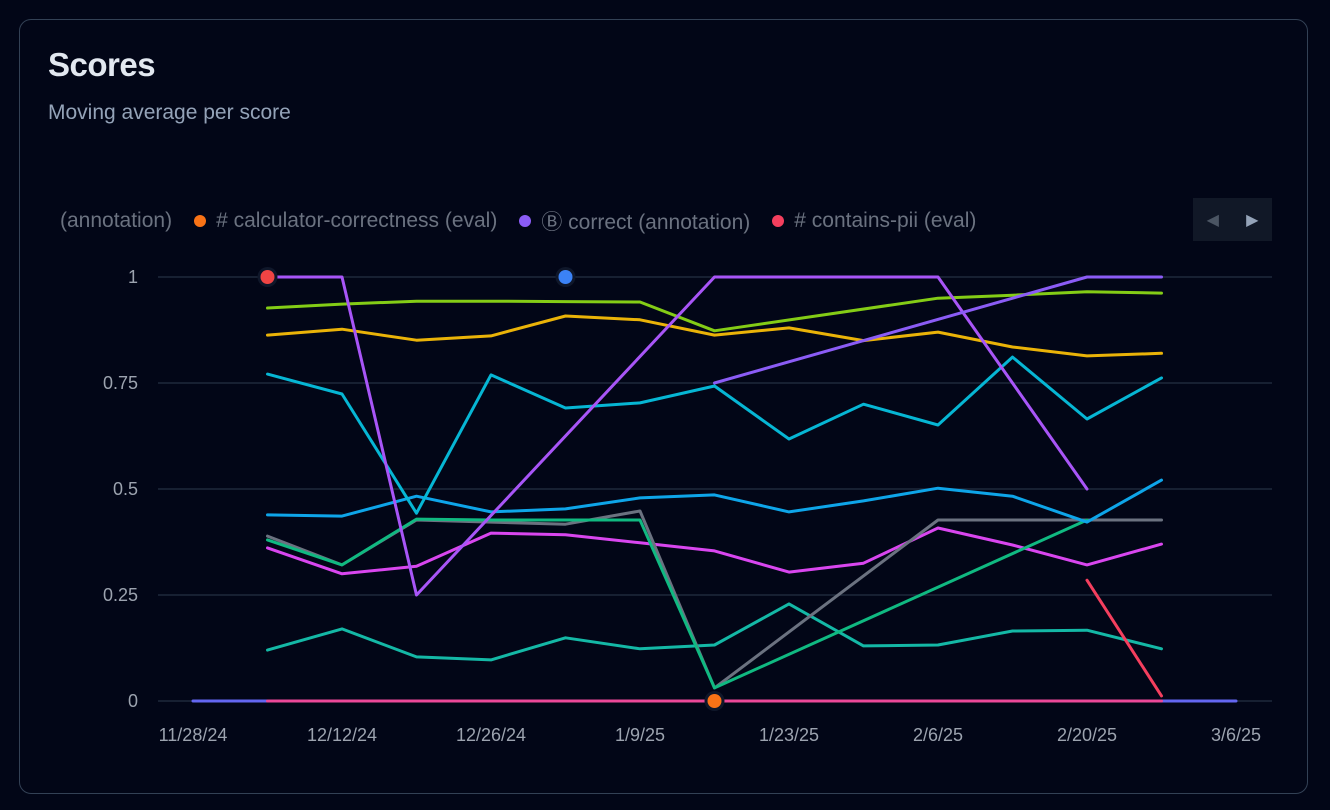 The image size is (1330, 810). Describe the element at coordinates (133, 277) in the screenshot. I see `y-tick-label: 1` at that location.